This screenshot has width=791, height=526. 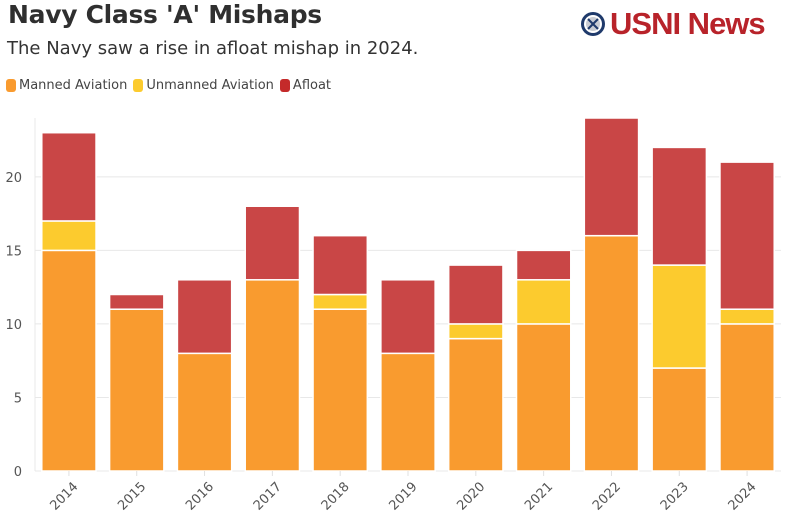 I want to click on x-tick-label: 2023, so click(x=675, y=497).